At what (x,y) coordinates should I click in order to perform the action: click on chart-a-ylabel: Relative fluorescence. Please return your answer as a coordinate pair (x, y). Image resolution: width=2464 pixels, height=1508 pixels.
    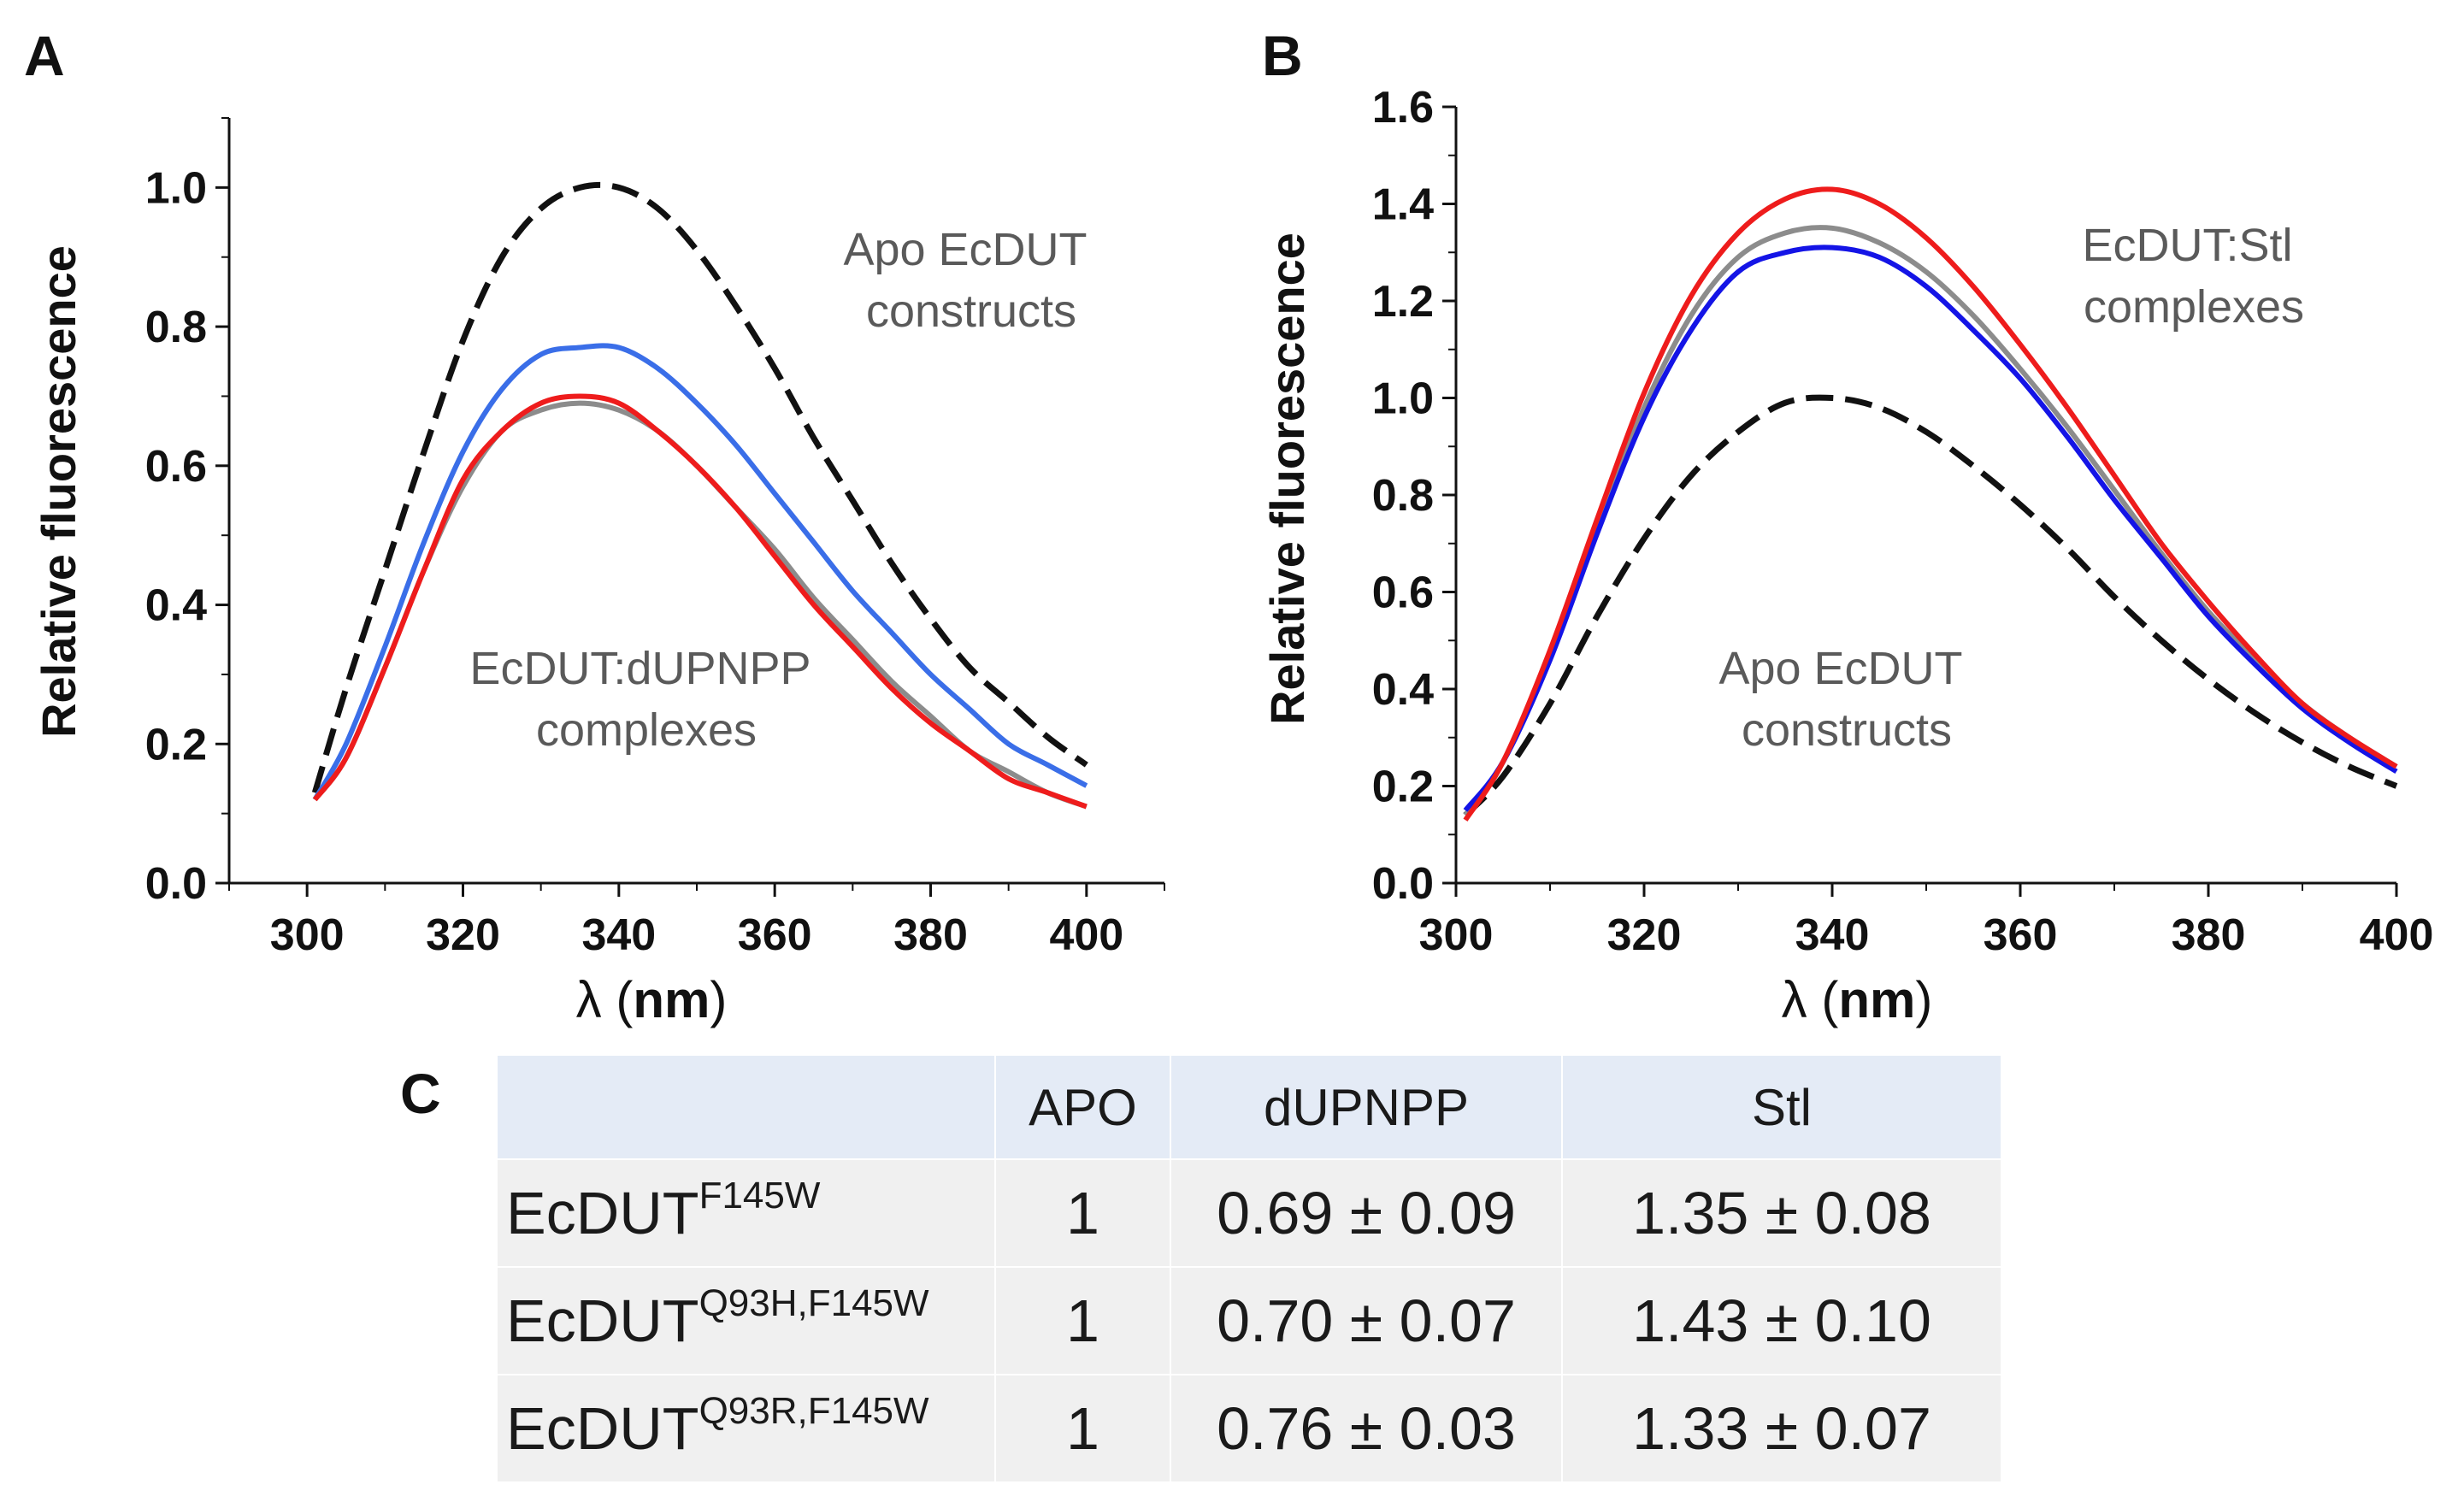
    Looking at the image, I should click on (59, 491).